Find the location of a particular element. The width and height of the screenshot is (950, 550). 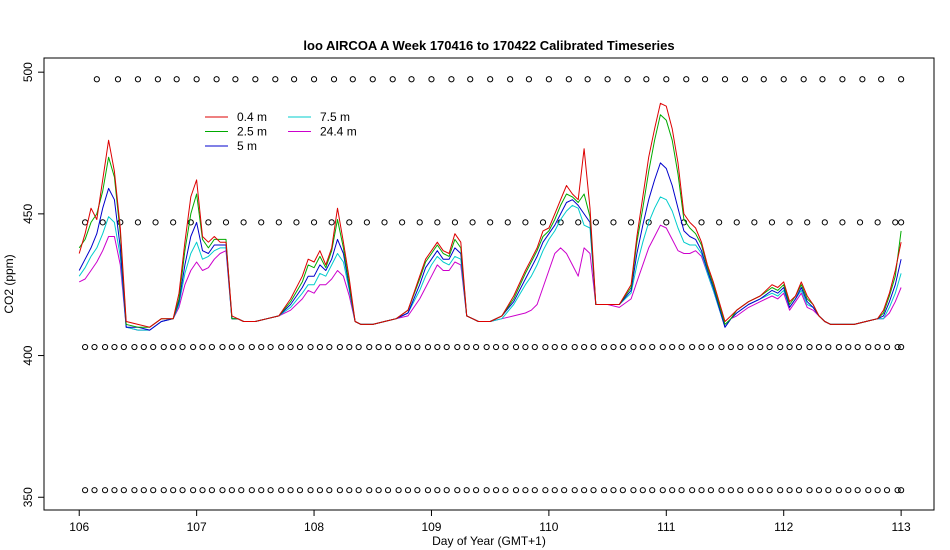

legend-label: 5 m is located at coordinates (247, 146).